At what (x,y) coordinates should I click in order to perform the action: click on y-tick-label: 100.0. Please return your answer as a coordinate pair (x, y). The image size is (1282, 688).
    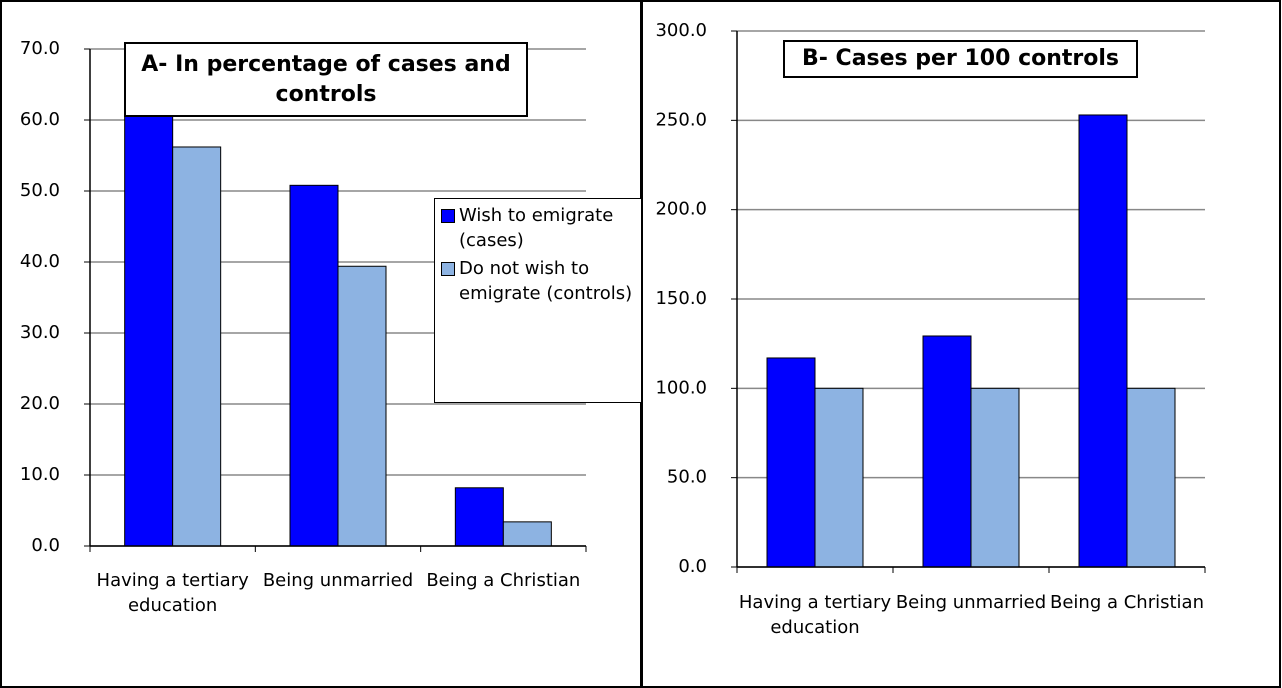
    Looking at the image, I should click on (681, 387).